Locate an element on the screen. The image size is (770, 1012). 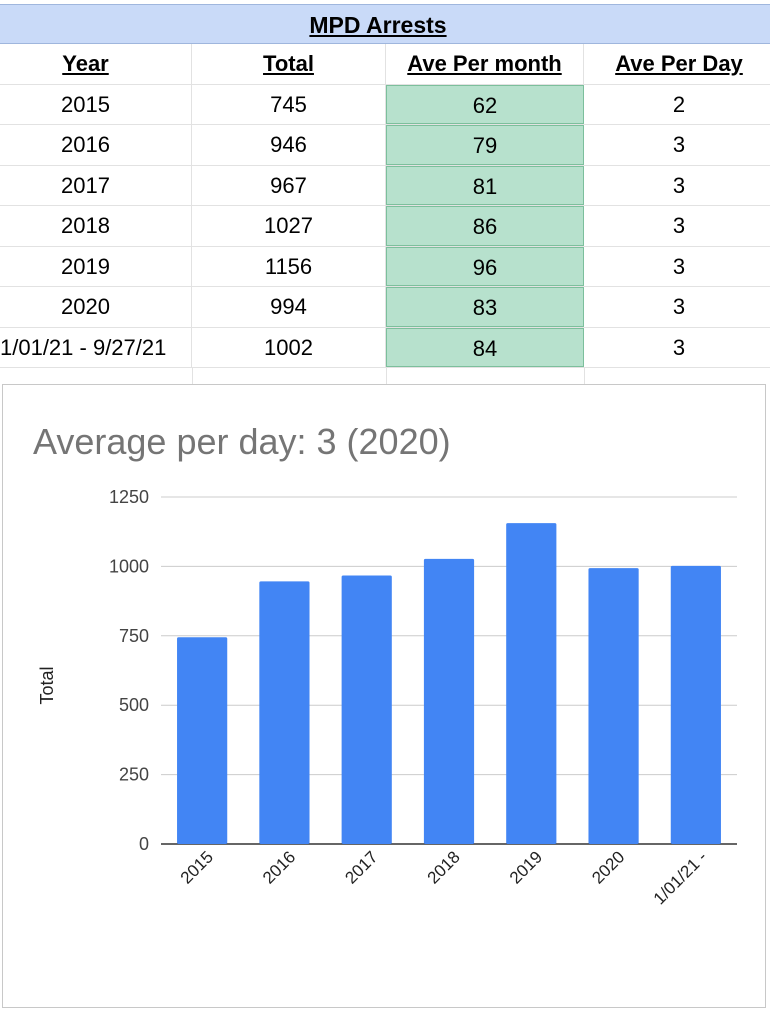
total-cell: 946 is located at coordinates (289, 145).